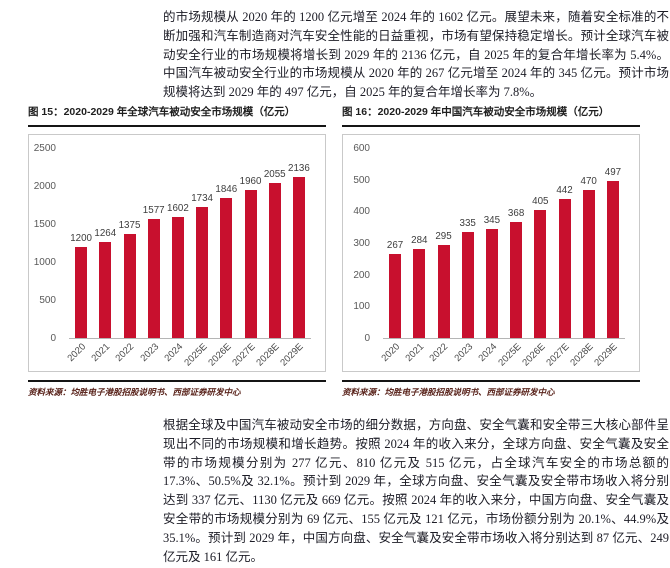 This screenshot has height=568, width=670. I want to click on bar-value-label: 1264, so click(105, 234).